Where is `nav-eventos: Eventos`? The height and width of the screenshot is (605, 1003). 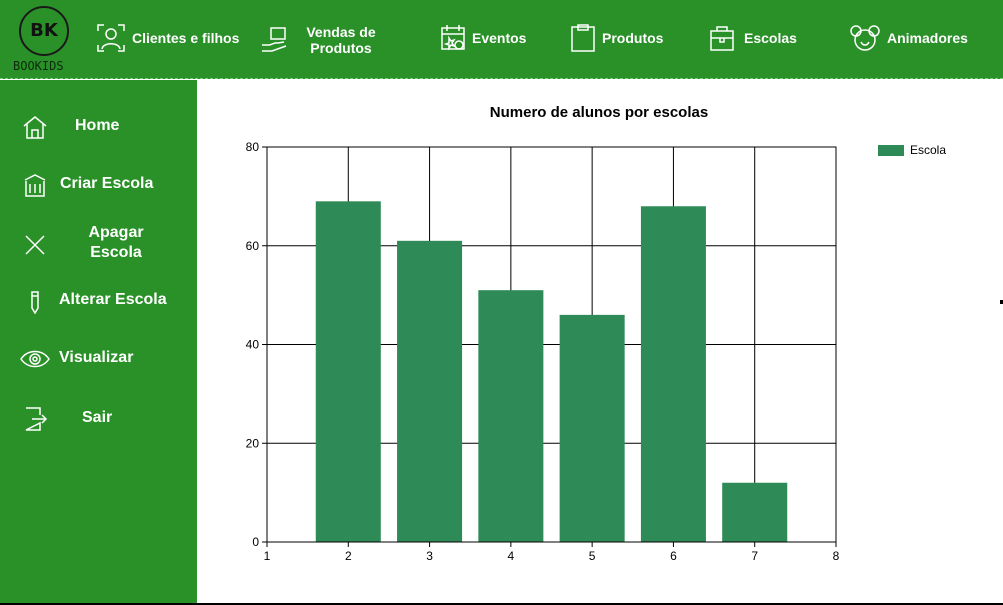
nav-eventos: Eventos is located at coordinates (483, 38).